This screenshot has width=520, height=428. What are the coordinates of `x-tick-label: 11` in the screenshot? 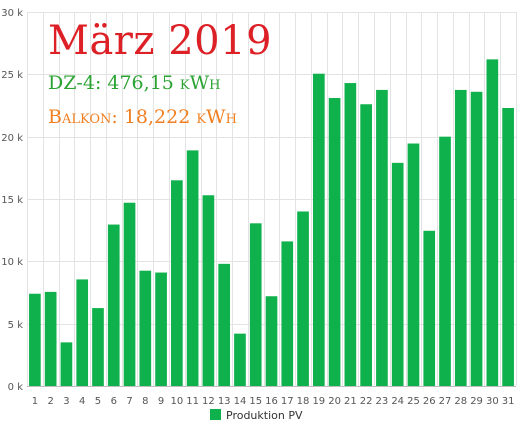 It's located at (192, 401).